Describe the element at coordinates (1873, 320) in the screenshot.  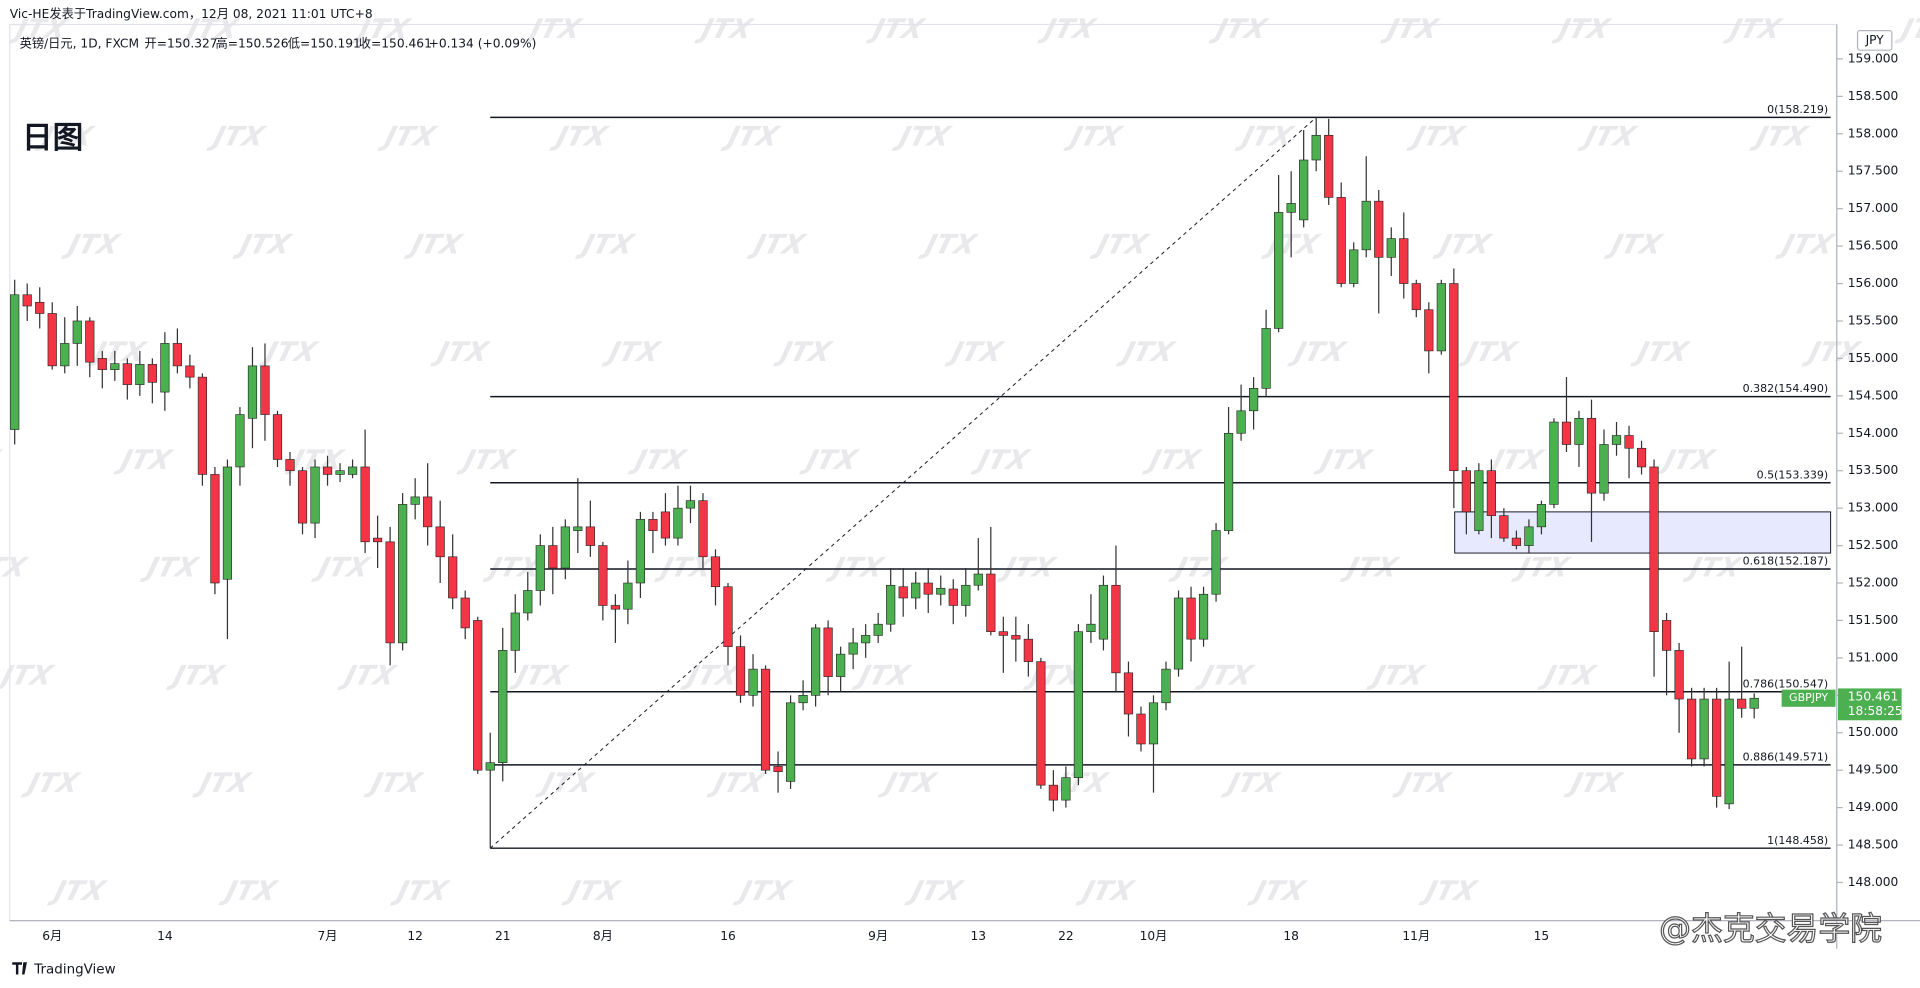
I see `y-tick-label: 155.500` at that location.